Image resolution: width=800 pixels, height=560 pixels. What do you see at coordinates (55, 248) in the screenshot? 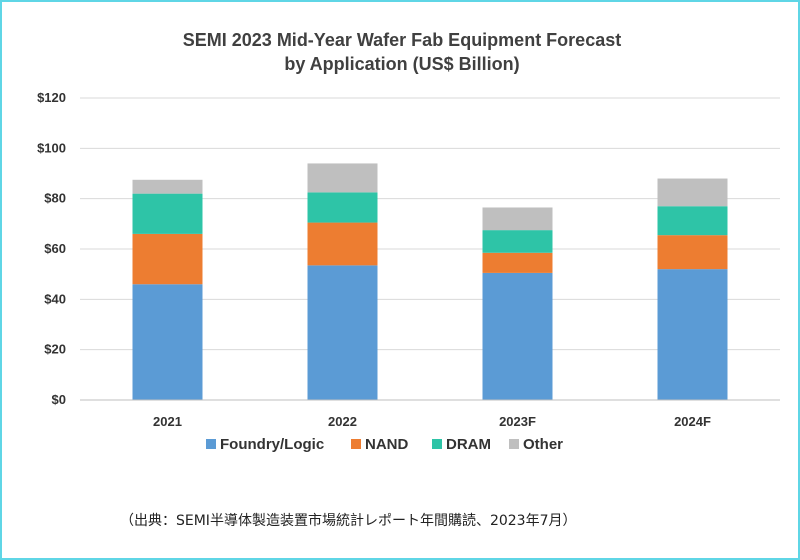
I see `y-tick-label: $60` at bounding box center [55, 248].